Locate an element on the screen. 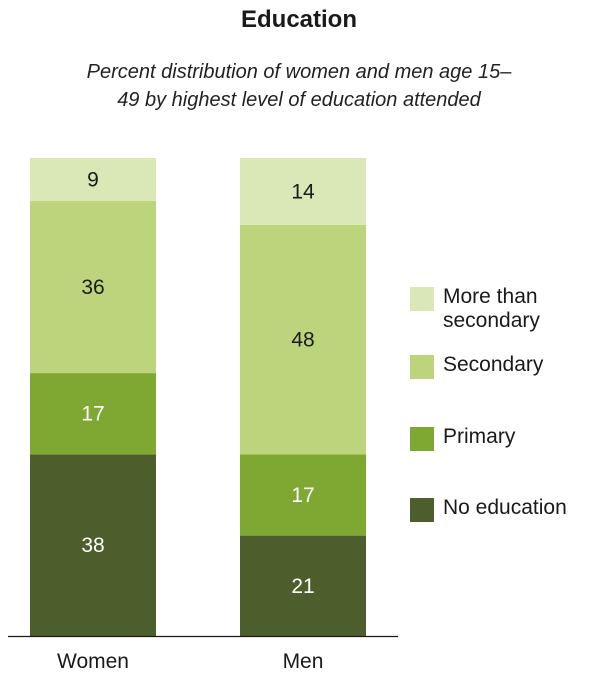  bar-segment-men-more-than-secondary is located at coordinates (303, 191).